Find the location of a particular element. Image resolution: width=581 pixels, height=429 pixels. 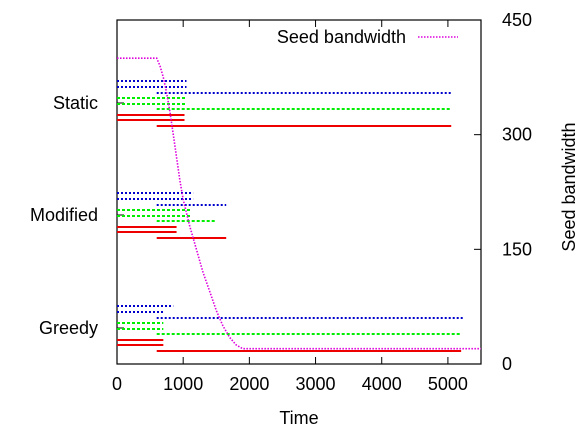

x-axis-label: Time is located at coordinates (298, 418).